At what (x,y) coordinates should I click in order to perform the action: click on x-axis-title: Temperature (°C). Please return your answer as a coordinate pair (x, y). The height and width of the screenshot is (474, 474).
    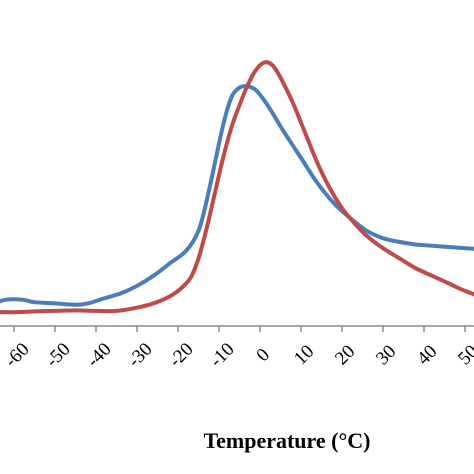
    Looking at the image, I should click on (286, 440).